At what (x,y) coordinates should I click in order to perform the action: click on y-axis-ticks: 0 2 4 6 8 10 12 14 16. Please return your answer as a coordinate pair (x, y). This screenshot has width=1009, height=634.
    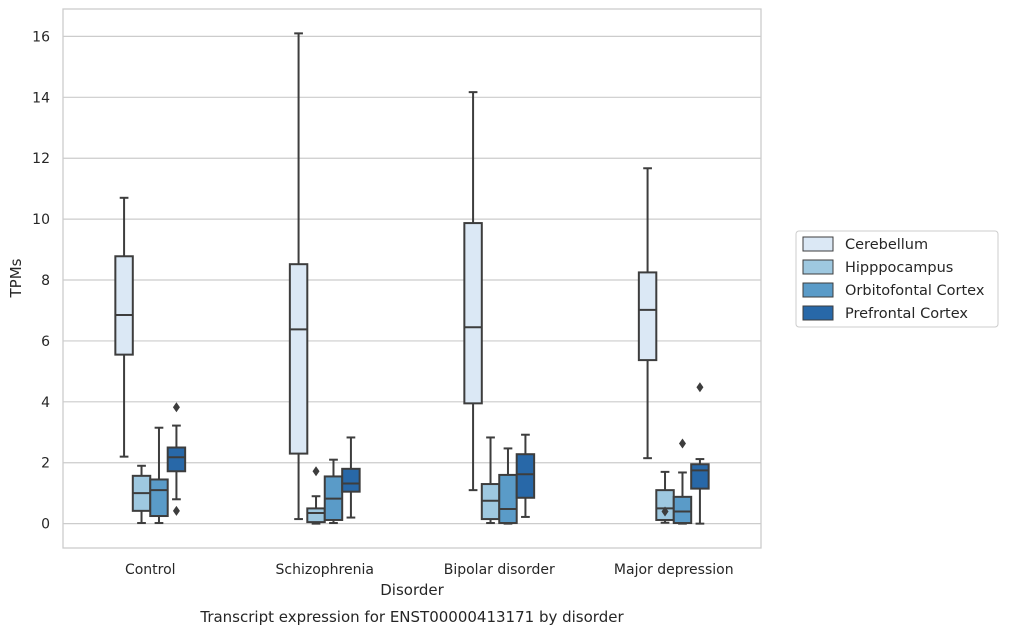
    Looking at the image, I should click on (41, 280).